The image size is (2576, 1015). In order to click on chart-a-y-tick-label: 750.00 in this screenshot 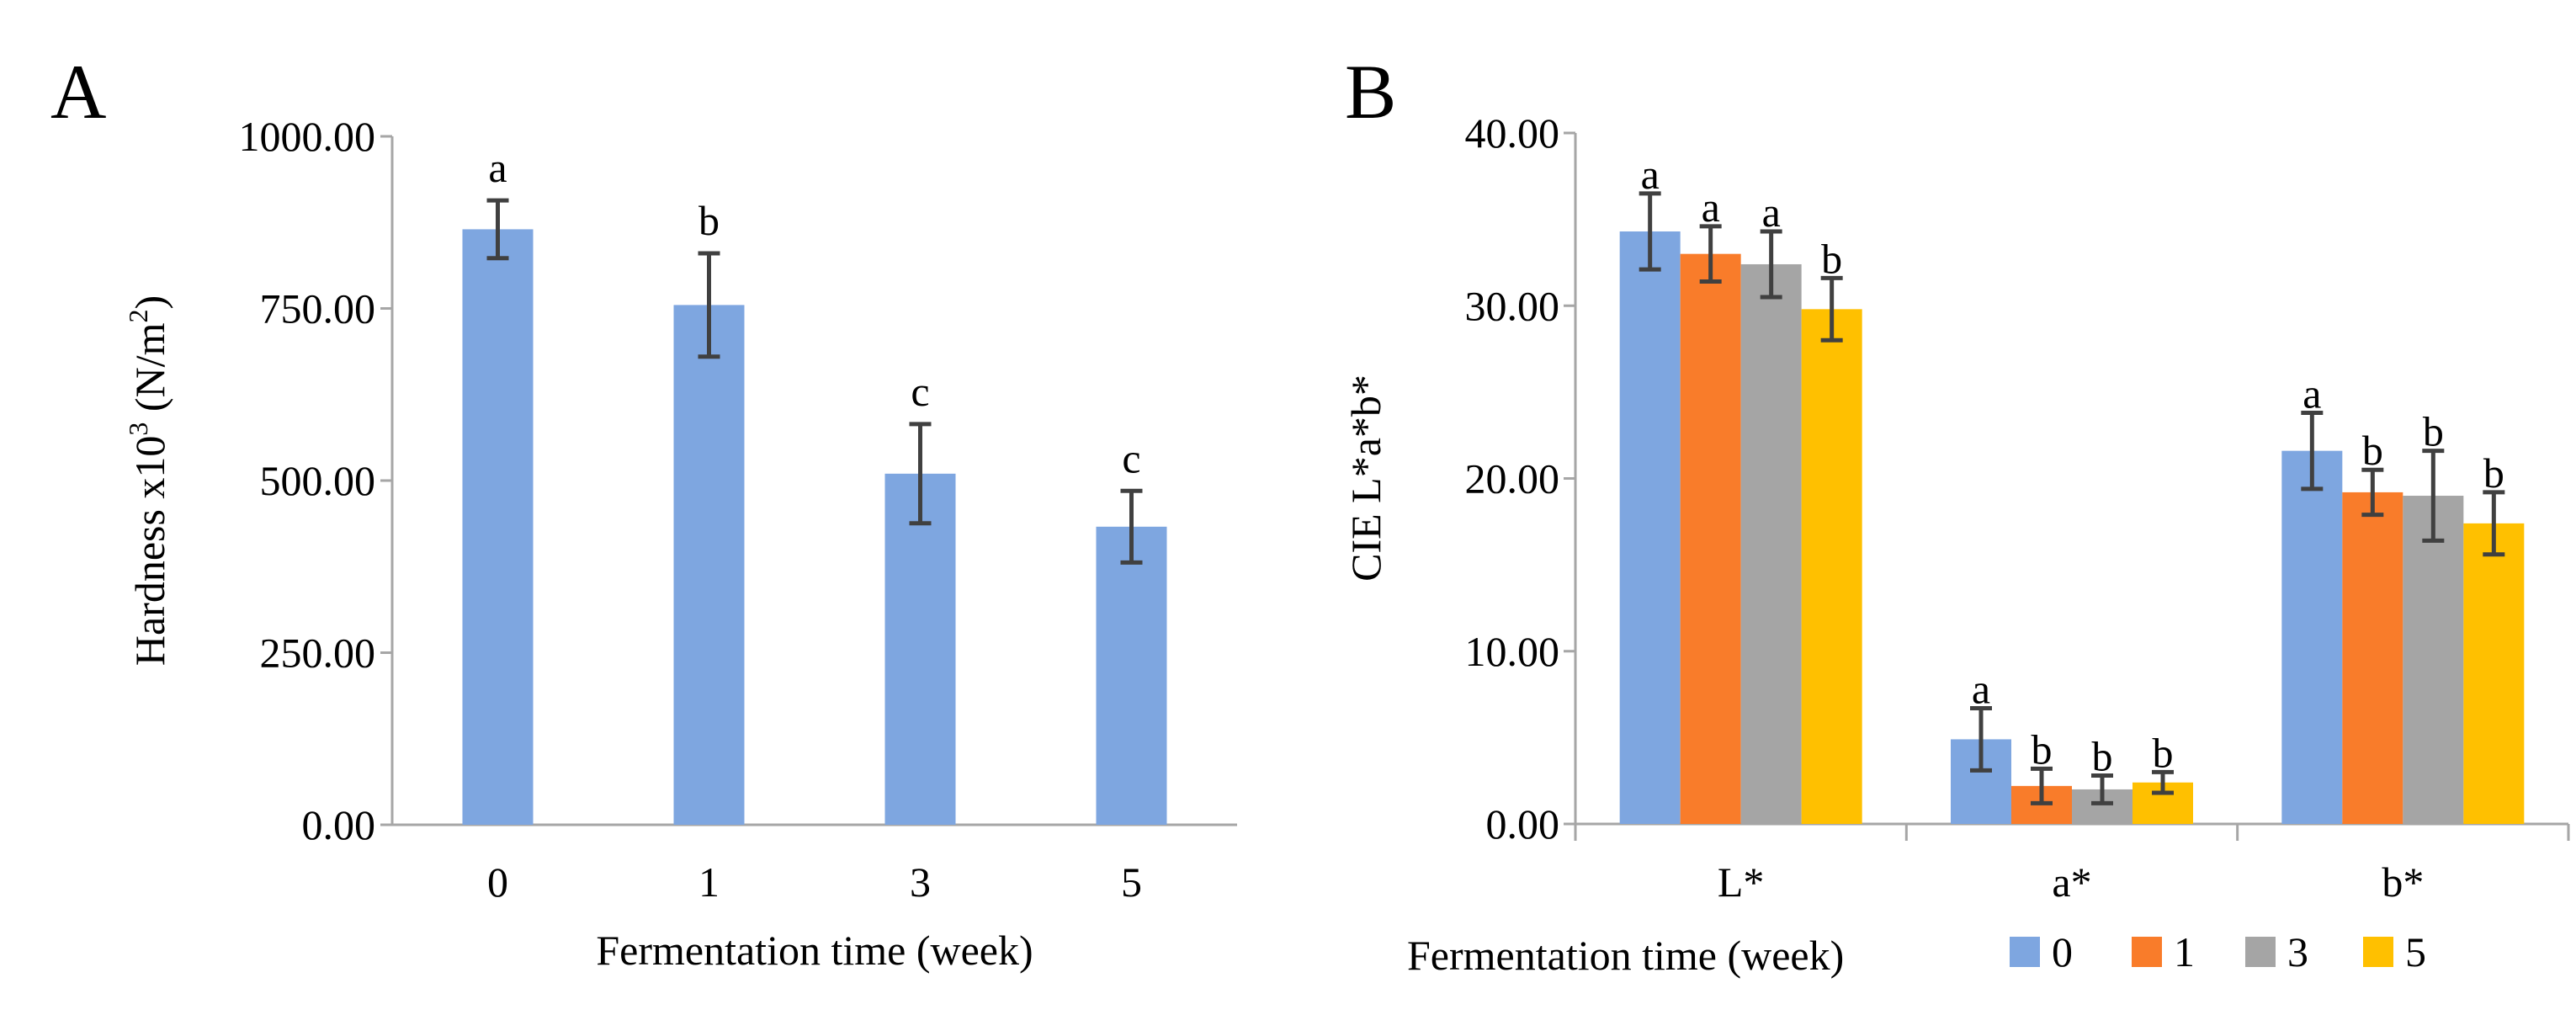, I will do `click(318, 309)`.